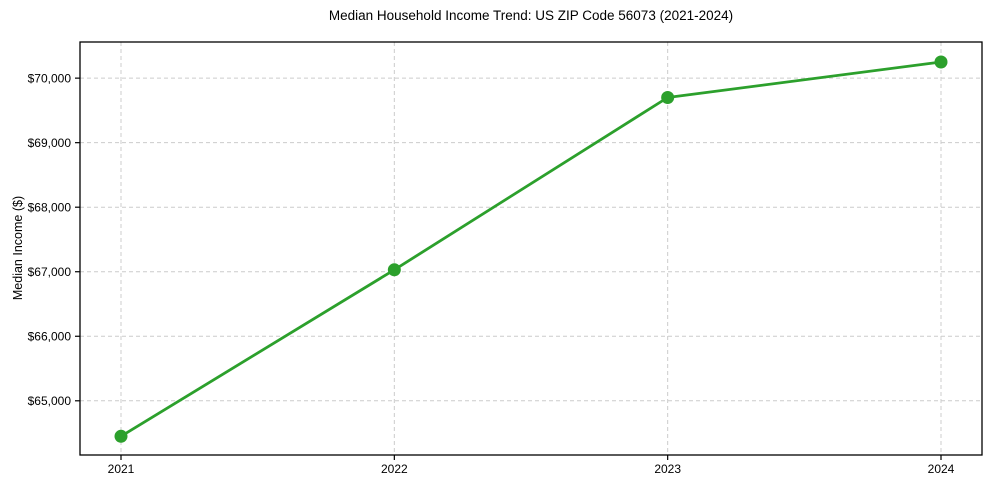 This screenshot has width=989, height=490. I want to click on y-tick-label: $67,000, so click(50, 272).